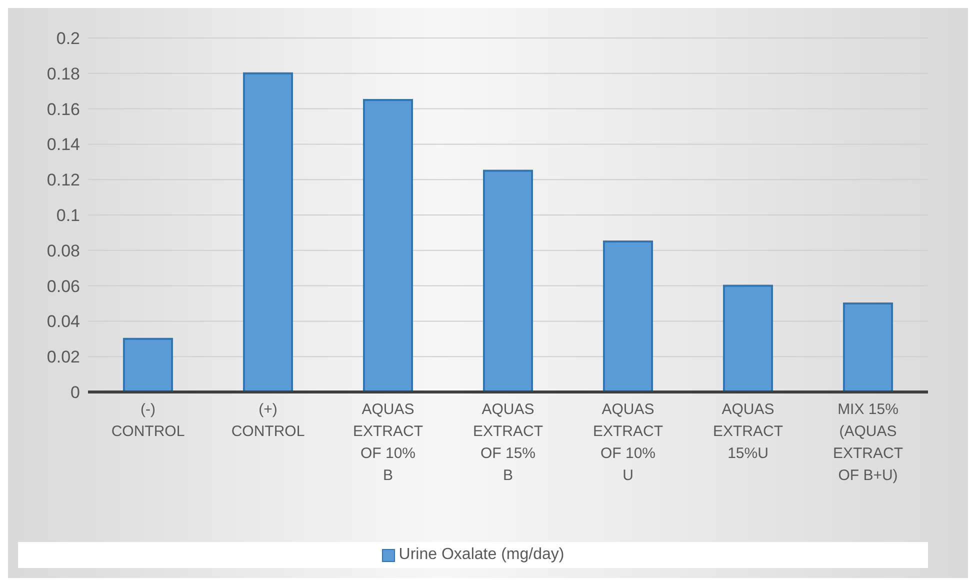 The height and width of the screenshot is (586, 978). What do you see at coordinates (68, 38) in the screenshot?
I see `y-tick-label: 0.2` at bounding box center [68, 38].